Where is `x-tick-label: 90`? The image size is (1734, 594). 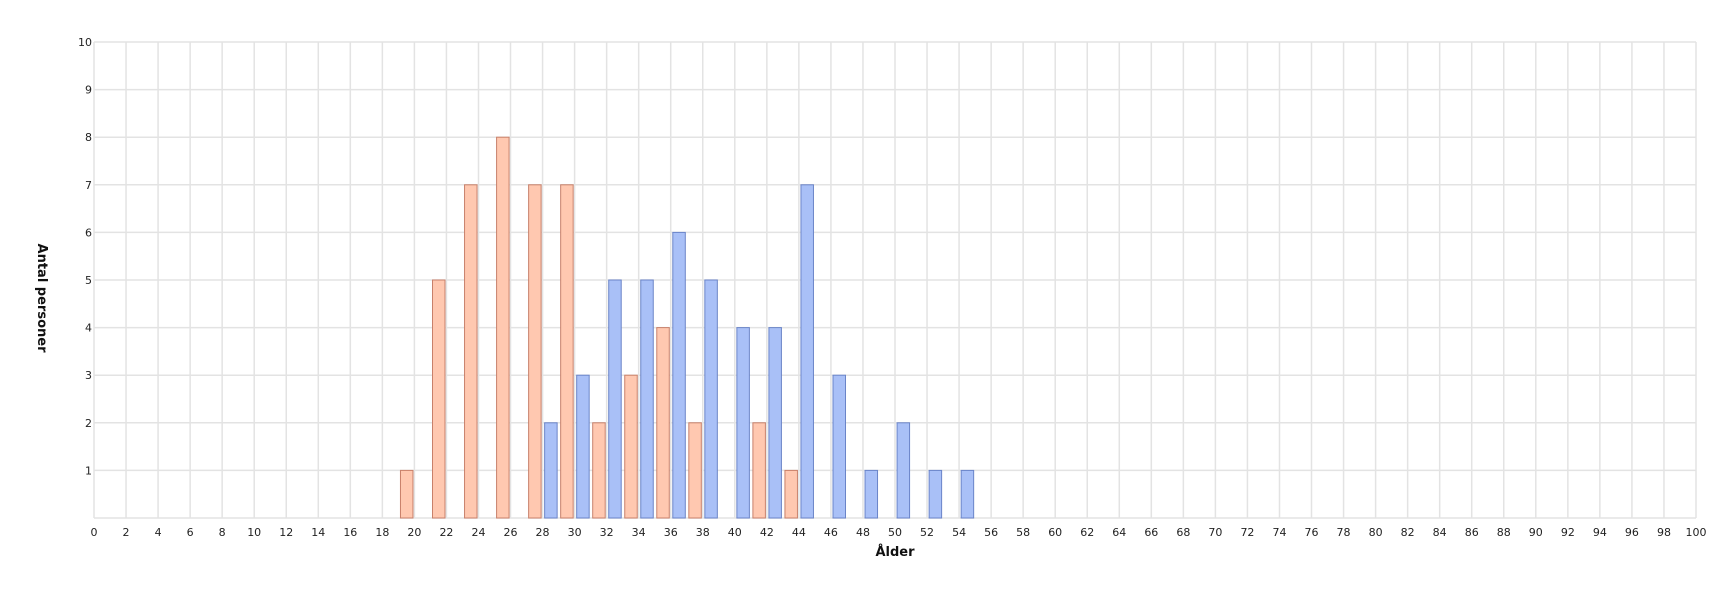
x-tick-label: 90 is located at coordinates (1536, 532).